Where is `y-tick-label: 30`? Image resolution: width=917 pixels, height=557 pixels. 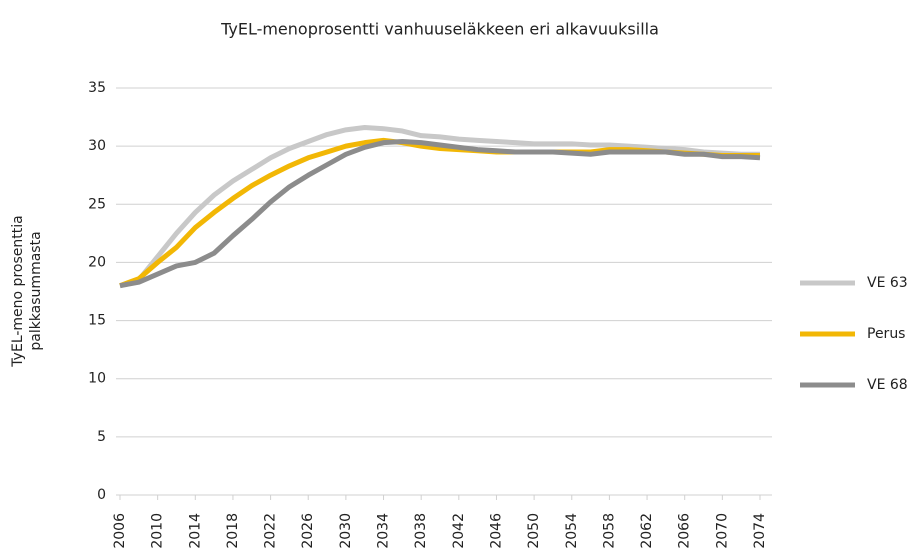
y-tick-label: 30 is located at coordinates (97, 146).